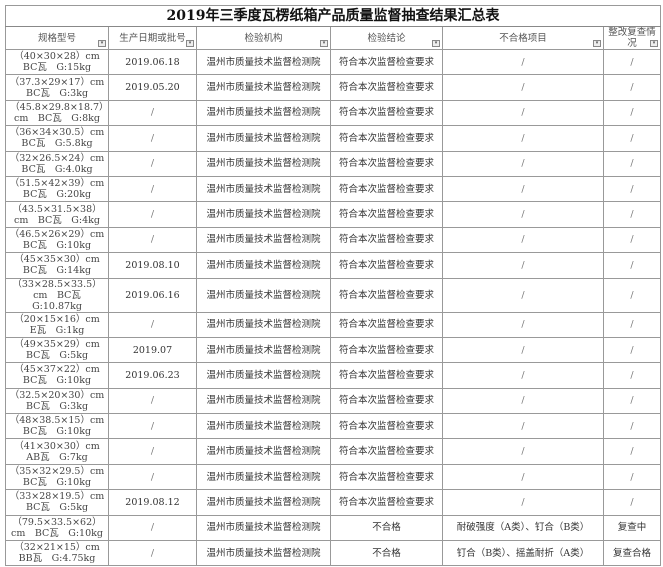 The width and height of the screenshot is (663, 567). What do you see at coordinates (632, 553) in the screenshot?
I see `cell-recheck: 复查合格` at bounding box center [632, 553].